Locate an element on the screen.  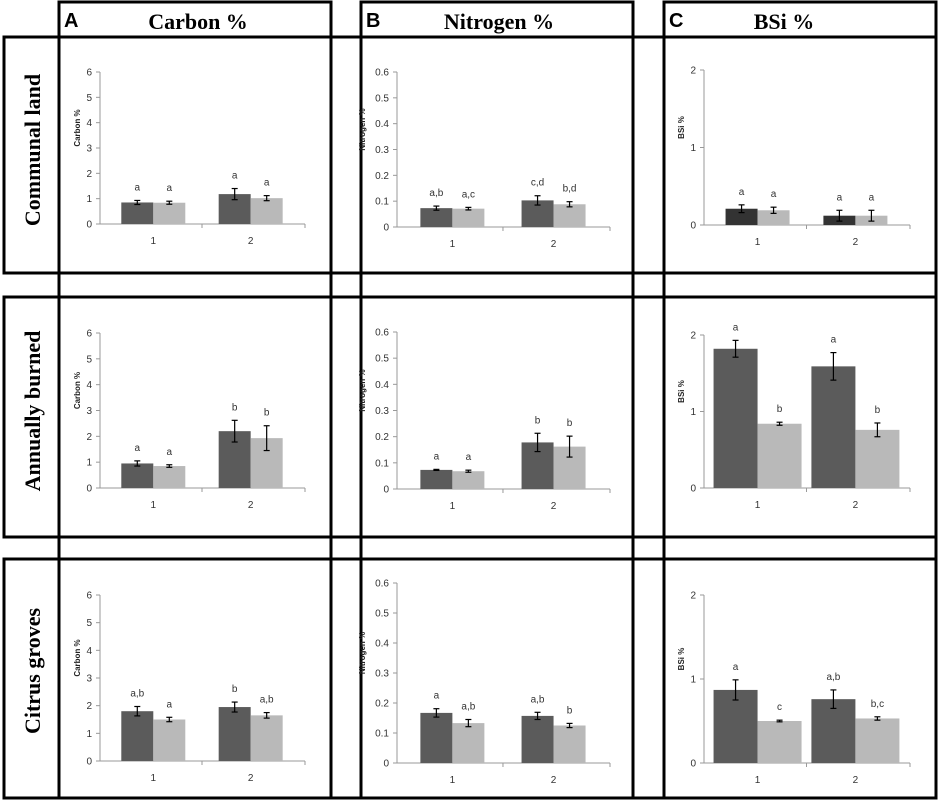
y-tick-label: 0.4 is located at coordinates (382, 385).